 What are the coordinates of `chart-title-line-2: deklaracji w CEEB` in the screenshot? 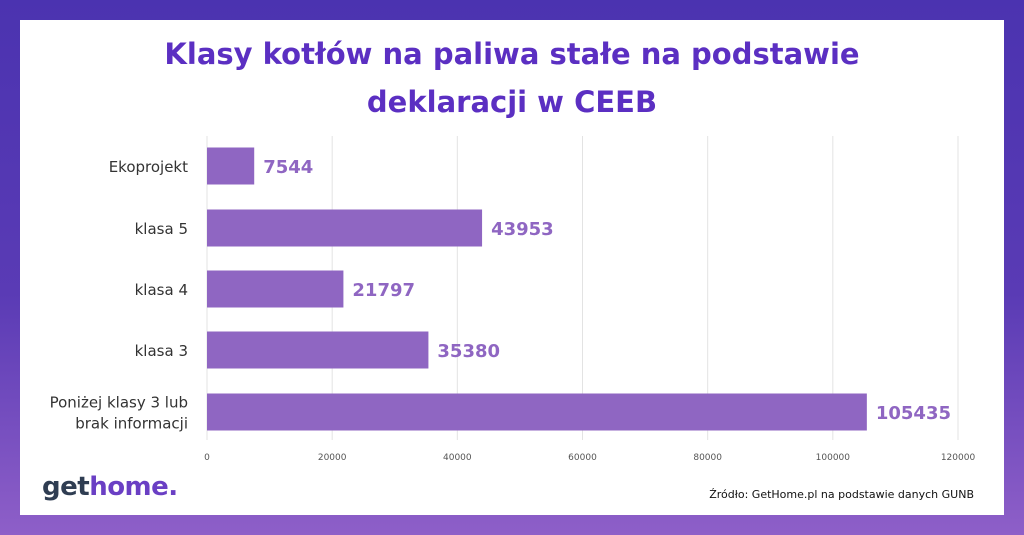 It's located at (512, 102).